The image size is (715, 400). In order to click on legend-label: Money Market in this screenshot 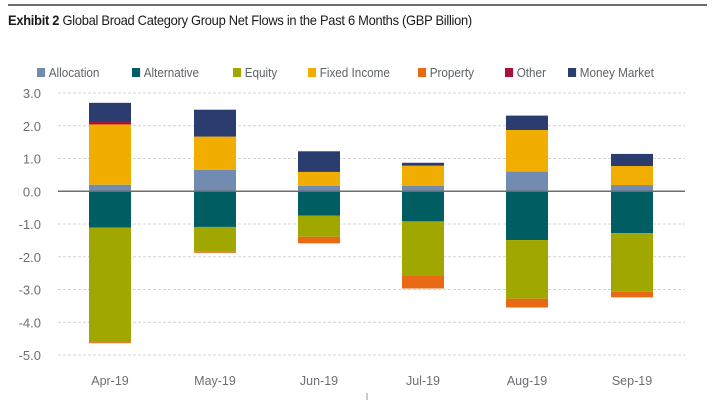, I will do `click(616, 72)`.